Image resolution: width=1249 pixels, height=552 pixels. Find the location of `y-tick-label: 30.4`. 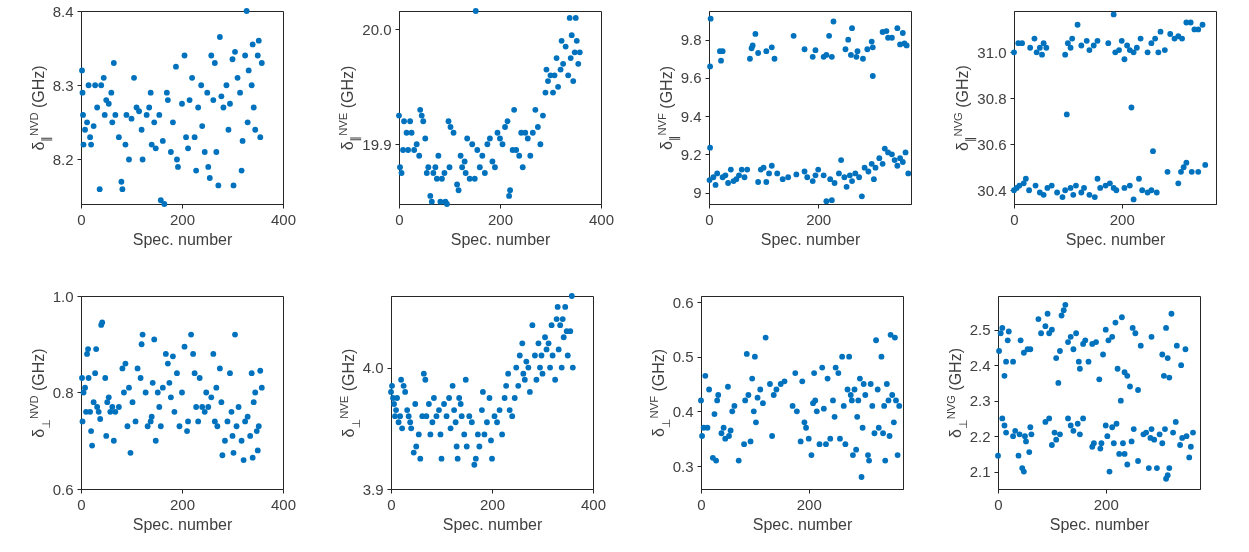

y-tick-label: 30.4 is located at coordinates (992, 190).